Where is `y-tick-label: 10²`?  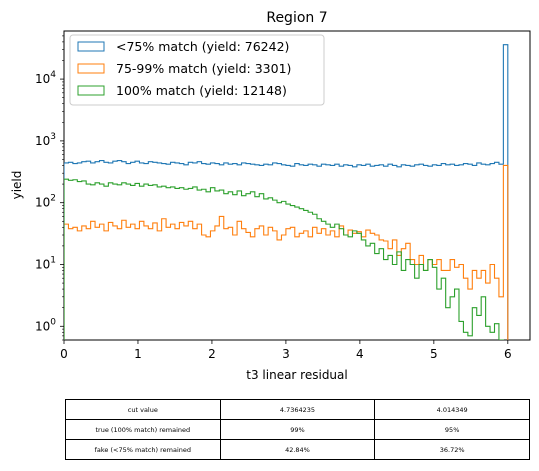
y-tick-label: 10² is located at coordinates (45, 202).